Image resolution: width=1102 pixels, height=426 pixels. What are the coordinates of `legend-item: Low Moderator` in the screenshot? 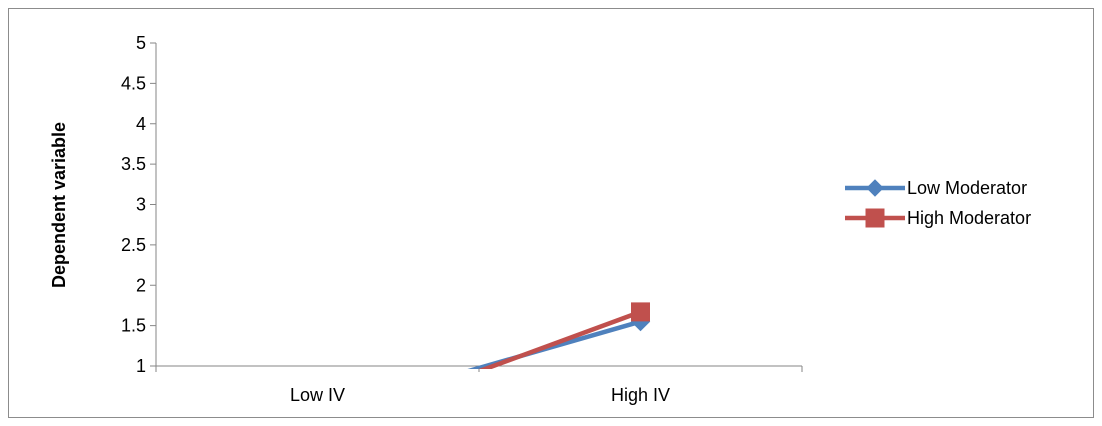 It's located at (936, 188).